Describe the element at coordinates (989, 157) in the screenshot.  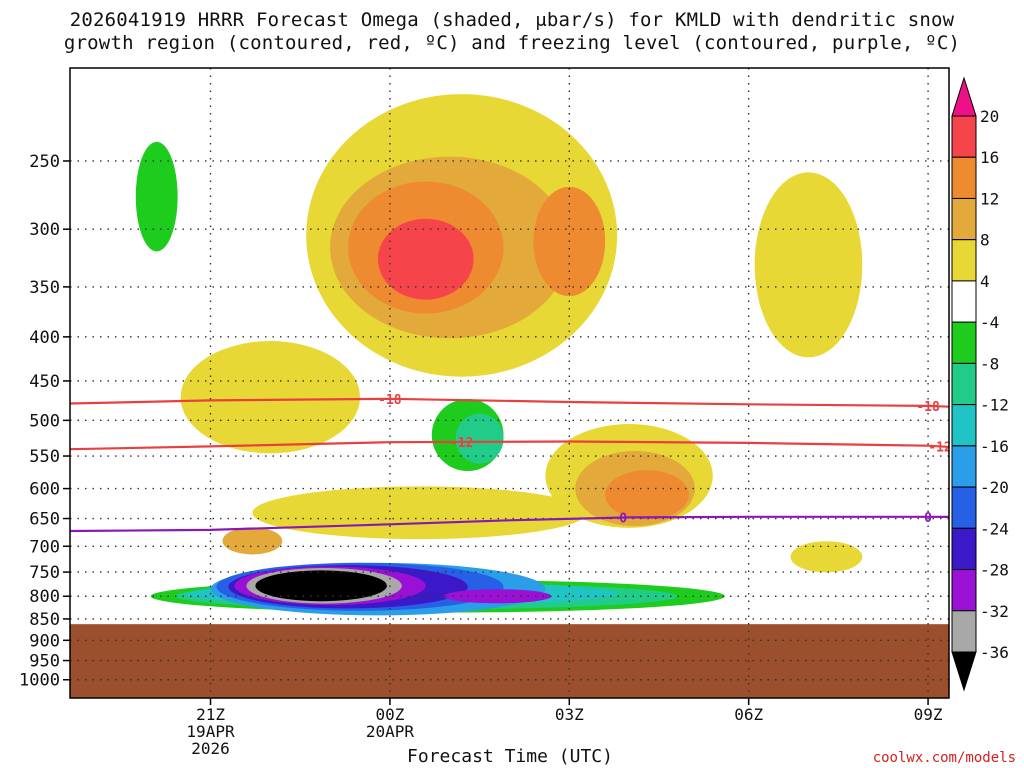
I see `colorbar-label-1: 16` at that location.